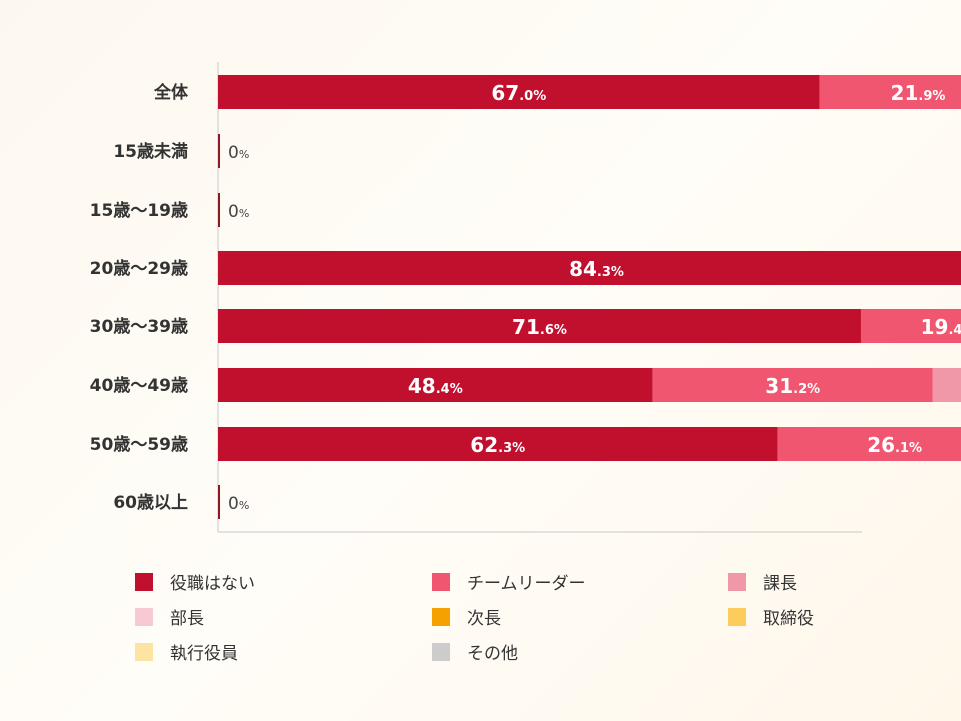 This screenshot has height=721, width=961. I want to click on category-label: 15歳未満, so click(150, 151).